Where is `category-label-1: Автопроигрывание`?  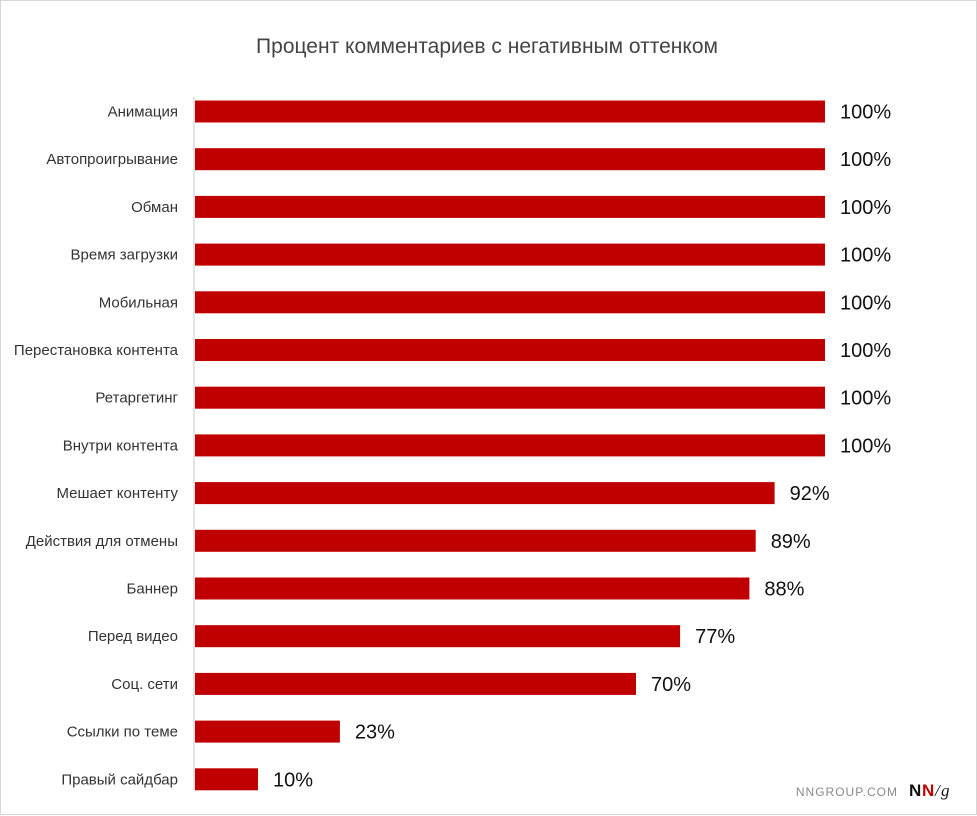
category-label-1: Автопроигрывание is located at coordinates (112, 159).